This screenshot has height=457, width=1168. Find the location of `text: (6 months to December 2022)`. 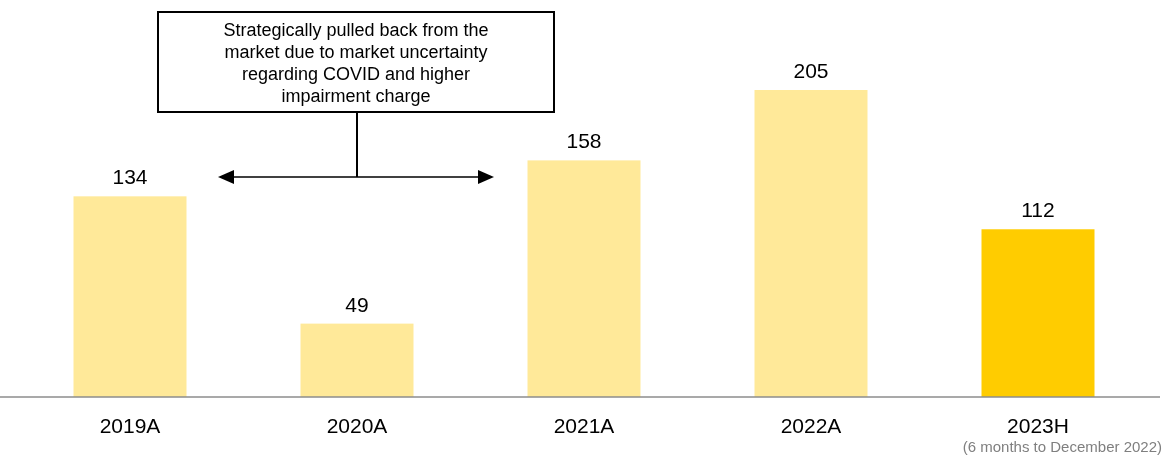

text: (6 months to December 2022) is located at coordinates (1062, 446).